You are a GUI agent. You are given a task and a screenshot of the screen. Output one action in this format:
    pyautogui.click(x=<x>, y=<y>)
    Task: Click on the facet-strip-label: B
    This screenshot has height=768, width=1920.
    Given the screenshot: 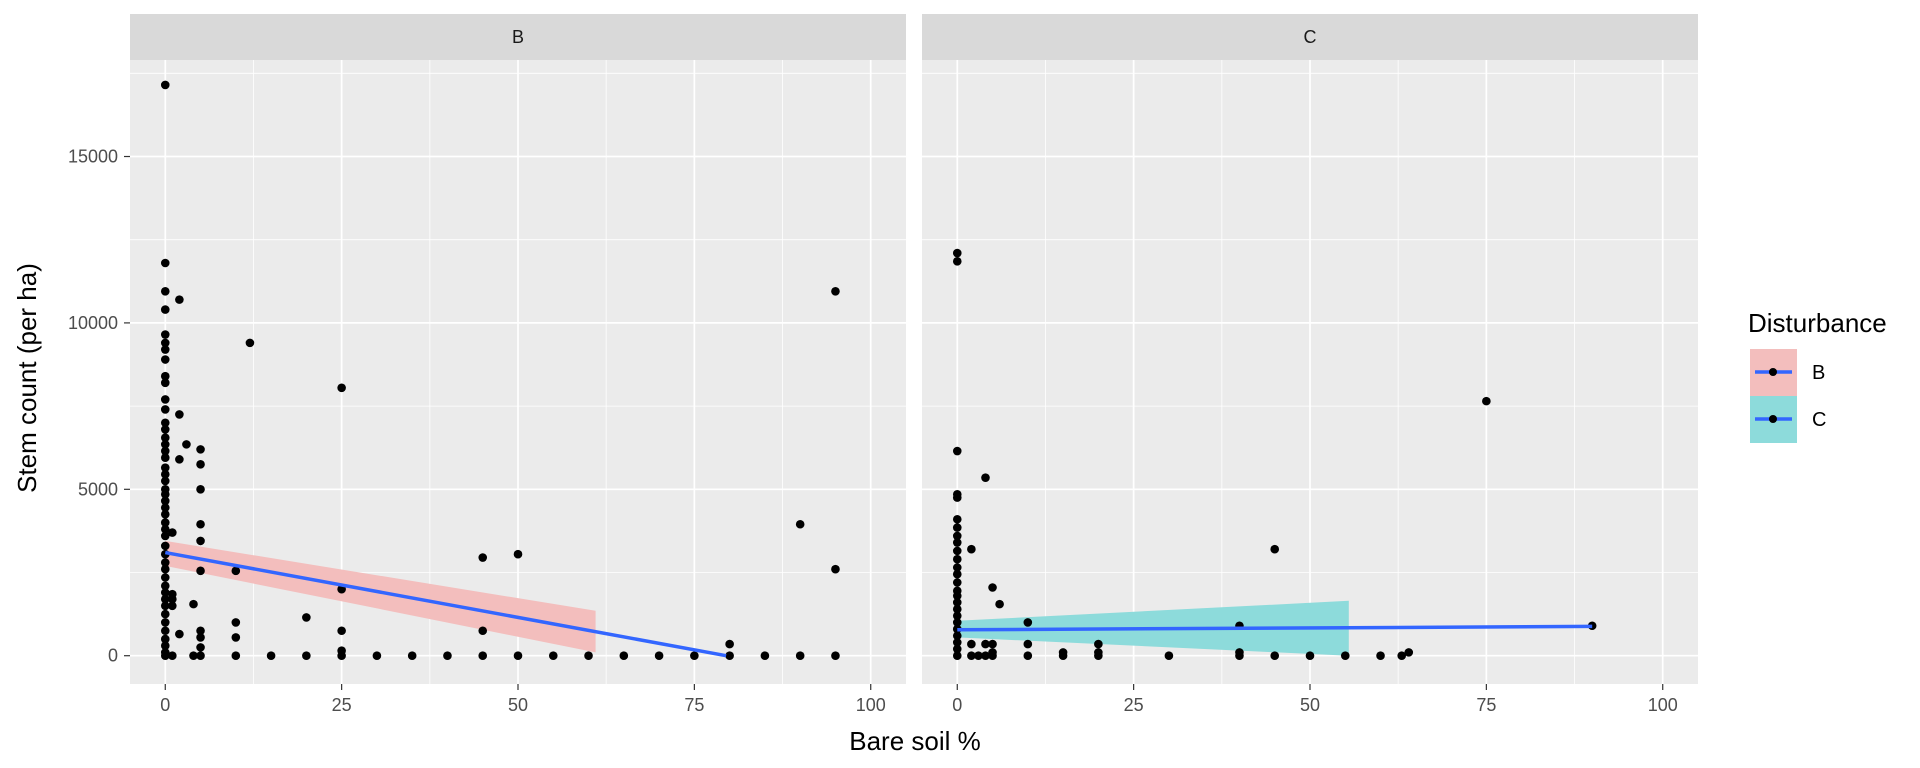 What is the action you would take?
    pyautogui.click(x=518, y=37)
    